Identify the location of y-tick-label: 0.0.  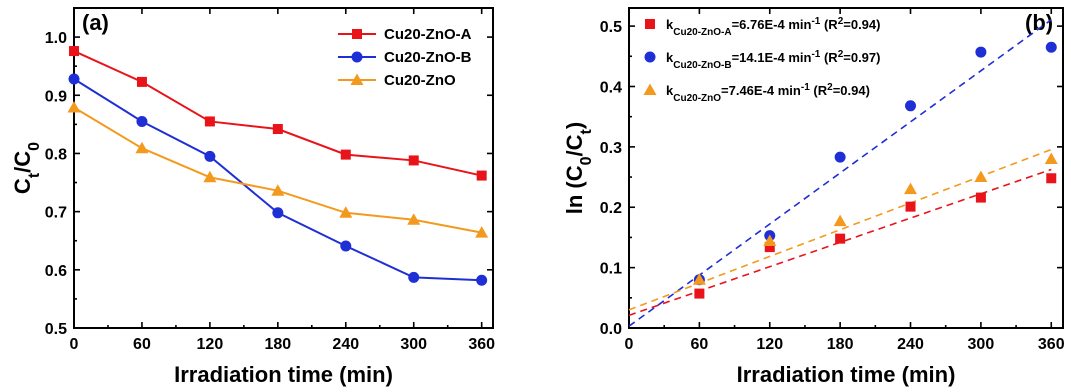
(611, 329).